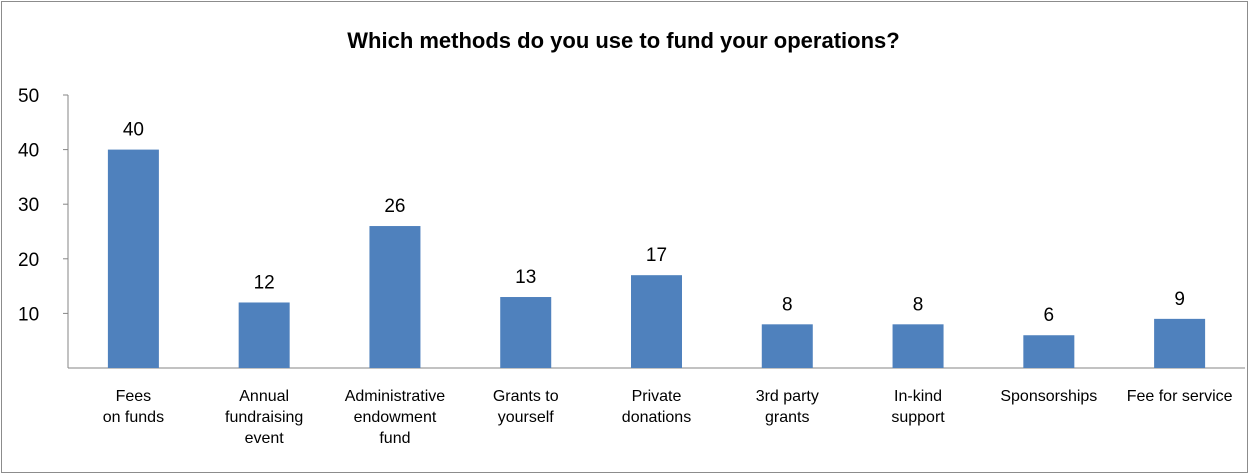 Image resolution: width=1249 pixels, height=474 pixels. What do you see at coordinates (395, 417) in the screenshot?
I see `x-category-label: Administrative endowment fund` at bounding box center [395, 417].